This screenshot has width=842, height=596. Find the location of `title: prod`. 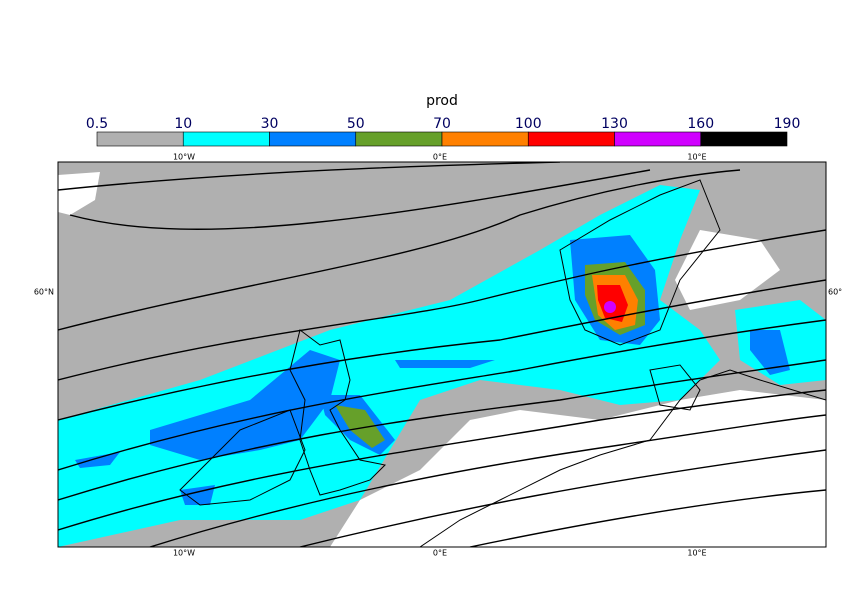

title: prod is located at coordinates (442, 101).